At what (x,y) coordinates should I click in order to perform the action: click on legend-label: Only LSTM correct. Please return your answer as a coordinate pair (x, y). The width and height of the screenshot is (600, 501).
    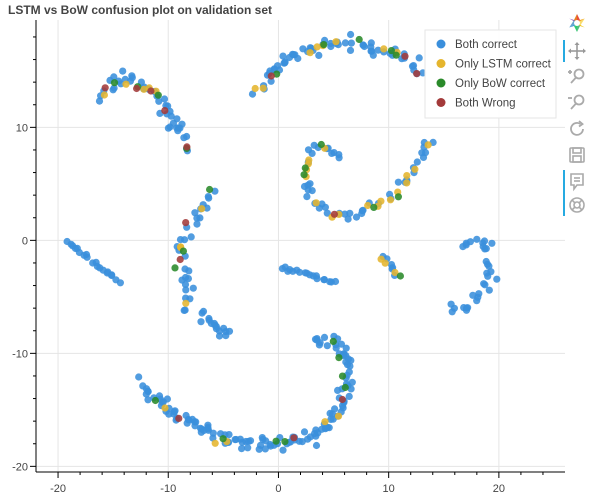
    Looking at the image, I should click on (503, 65).